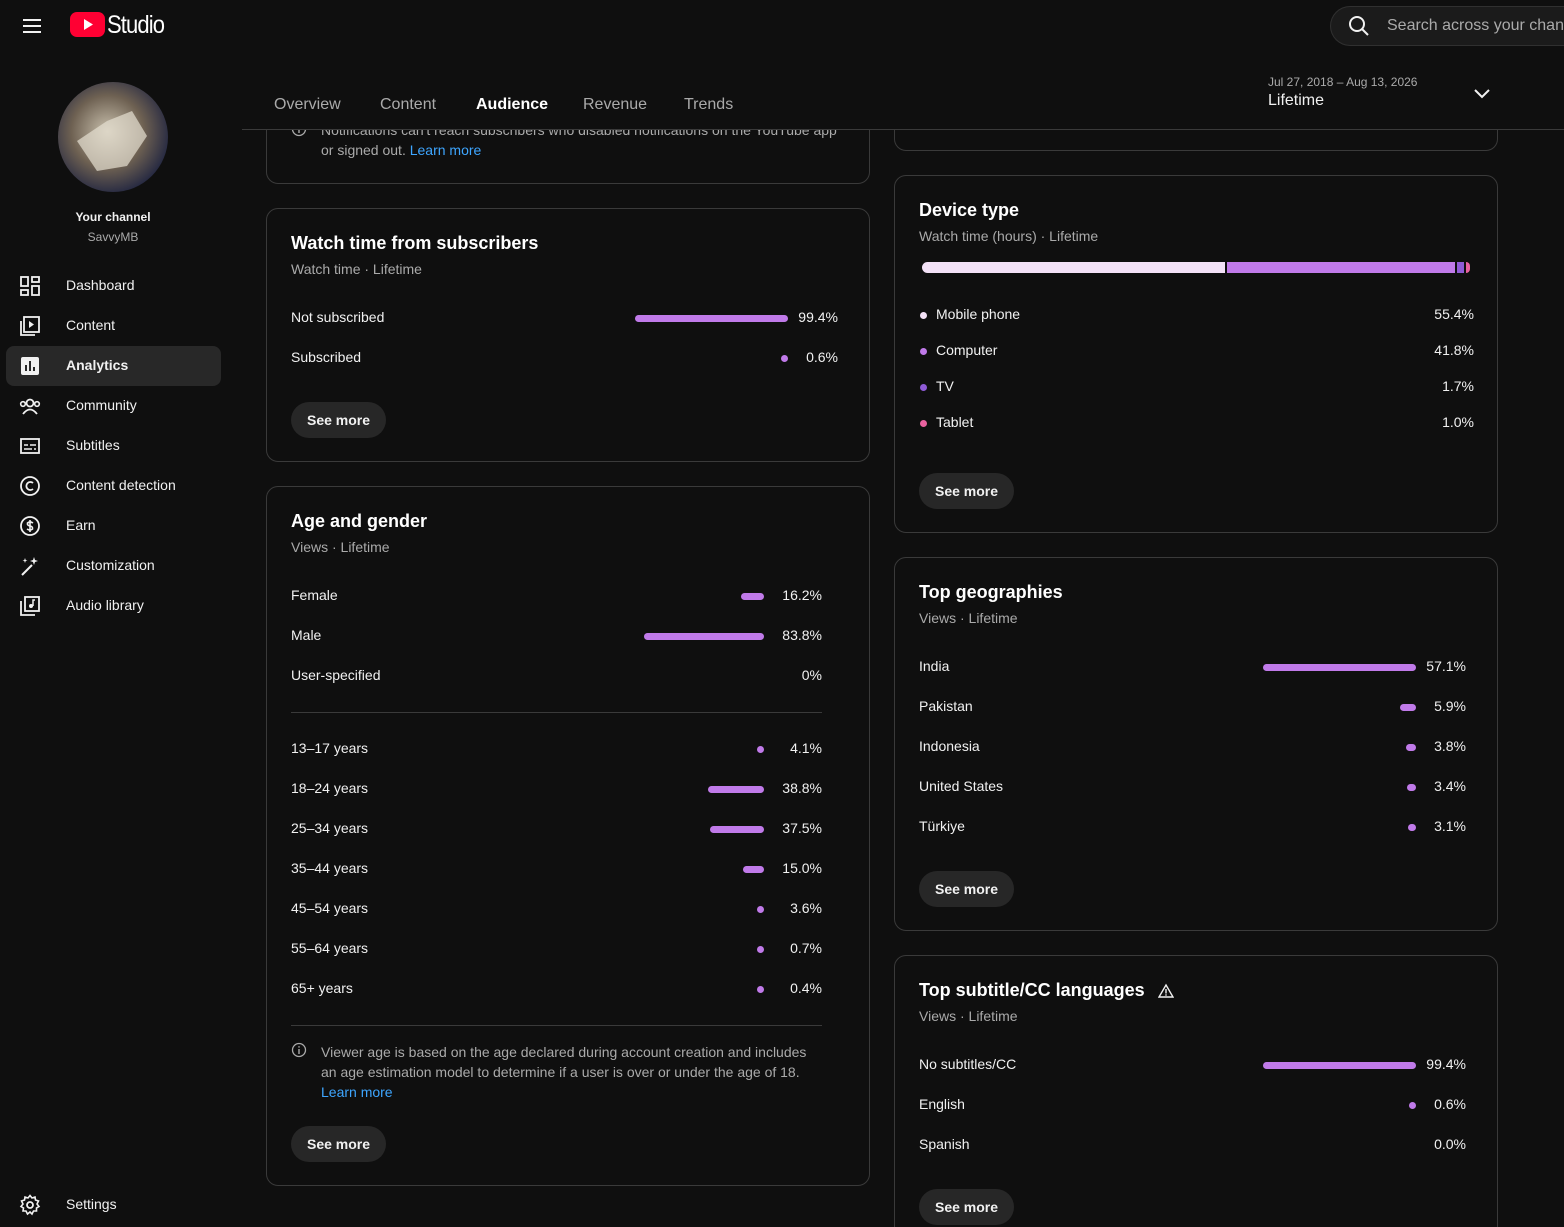  I want to click on tab: Content, so click(408, 104).